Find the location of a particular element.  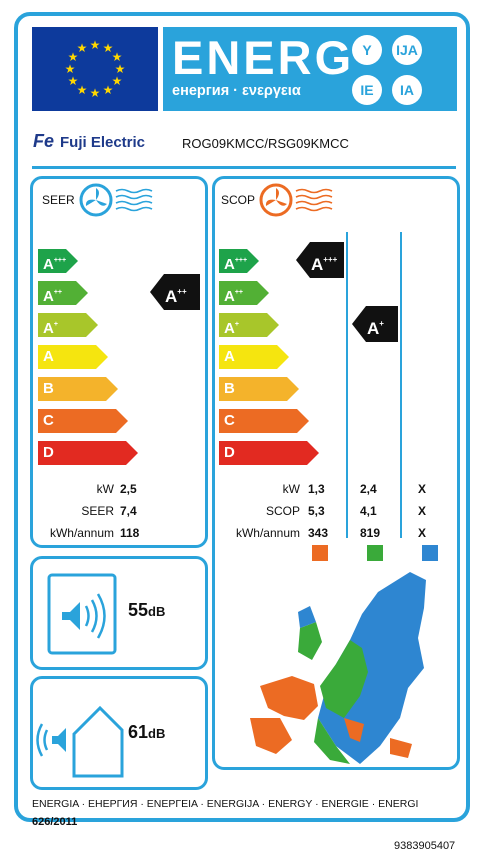

heat-warmer-value: 819 is located at coordinates (370, 533).